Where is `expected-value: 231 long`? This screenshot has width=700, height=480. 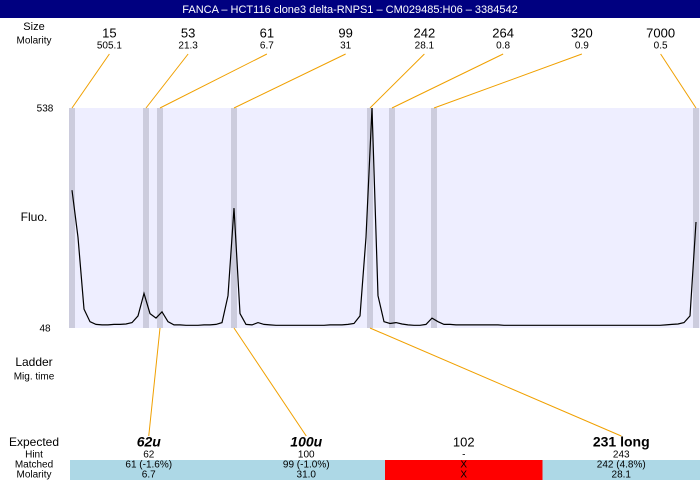
expected-value: 231 long is located at coordinates (621, 442).